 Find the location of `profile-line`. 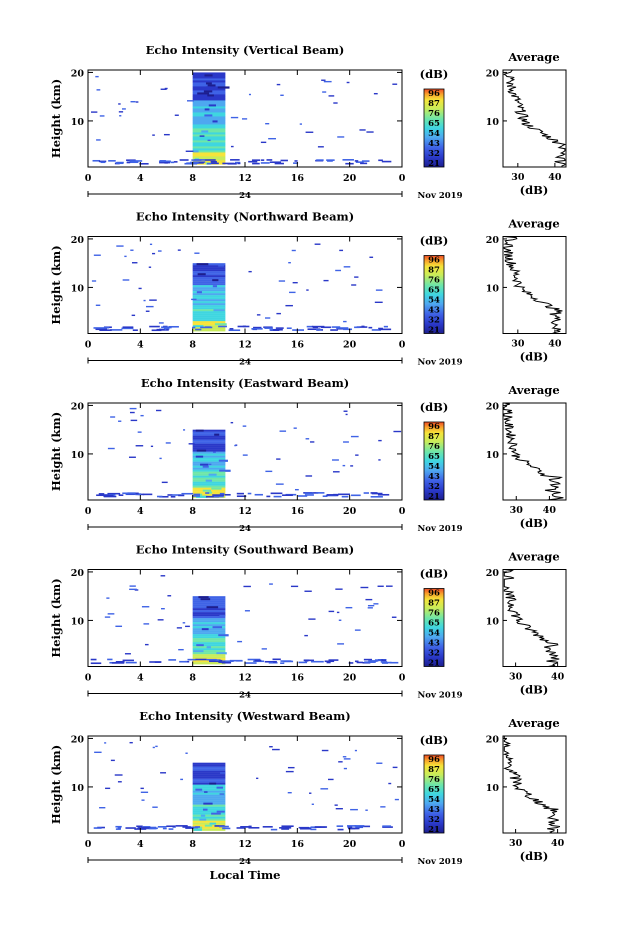

profile-line is located at coordinates (533, 285).